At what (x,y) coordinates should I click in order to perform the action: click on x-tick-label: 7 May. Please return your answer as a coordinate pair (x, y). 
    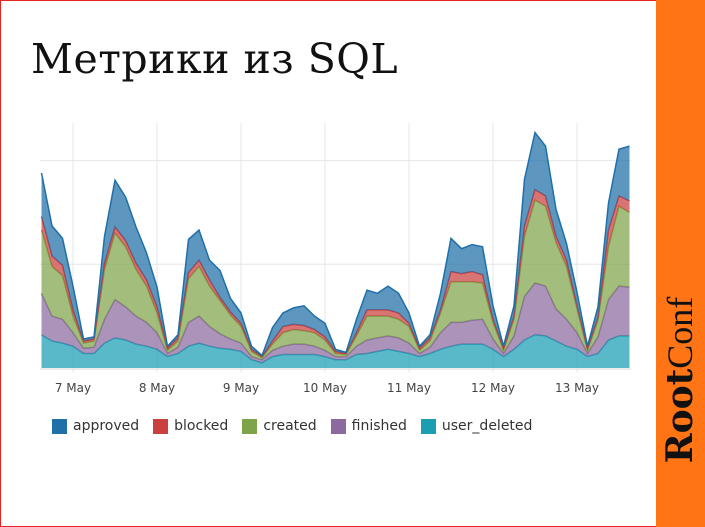
    Looking at the image, I should click on (73, 388).